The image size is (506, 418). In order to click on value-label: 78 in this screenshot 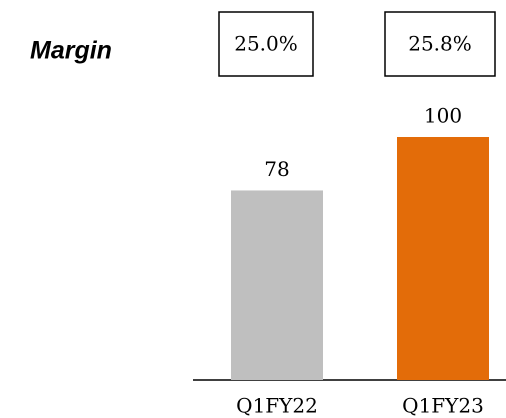, I will do `click(276, 169)`.